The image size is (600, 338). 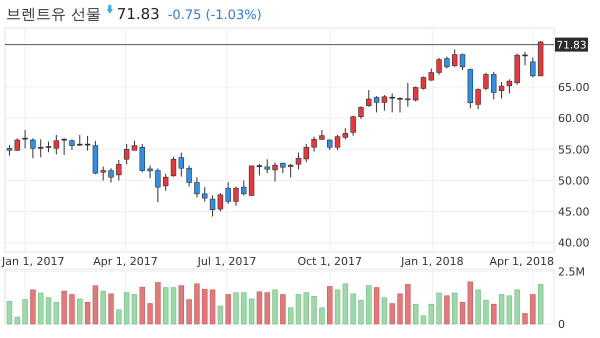 I want to click on x-tick-label: Apr 1, 2017, so click(x=125, y=261).